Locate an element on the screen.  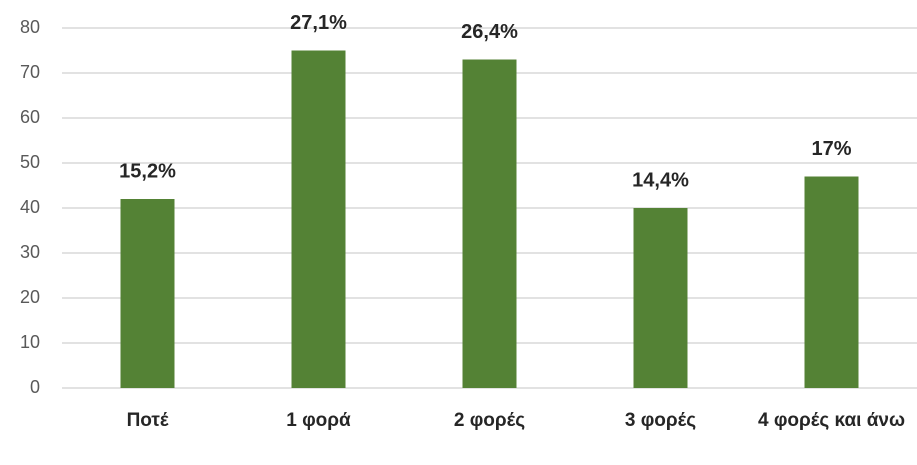
x-tick-label: Ποτέ is located at coordinates (147, 420).